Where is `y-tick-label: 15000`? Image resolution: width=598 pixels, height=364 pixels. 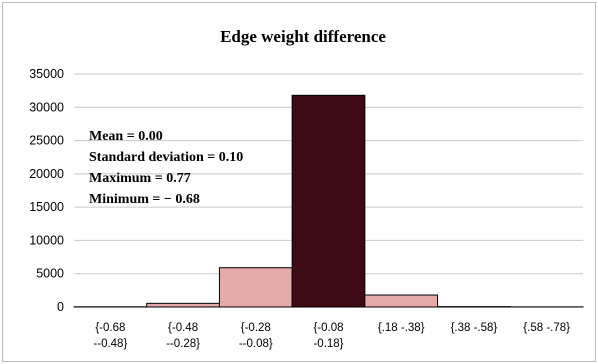
y-tick-label: 15000 is located at coordinates (46, 207).